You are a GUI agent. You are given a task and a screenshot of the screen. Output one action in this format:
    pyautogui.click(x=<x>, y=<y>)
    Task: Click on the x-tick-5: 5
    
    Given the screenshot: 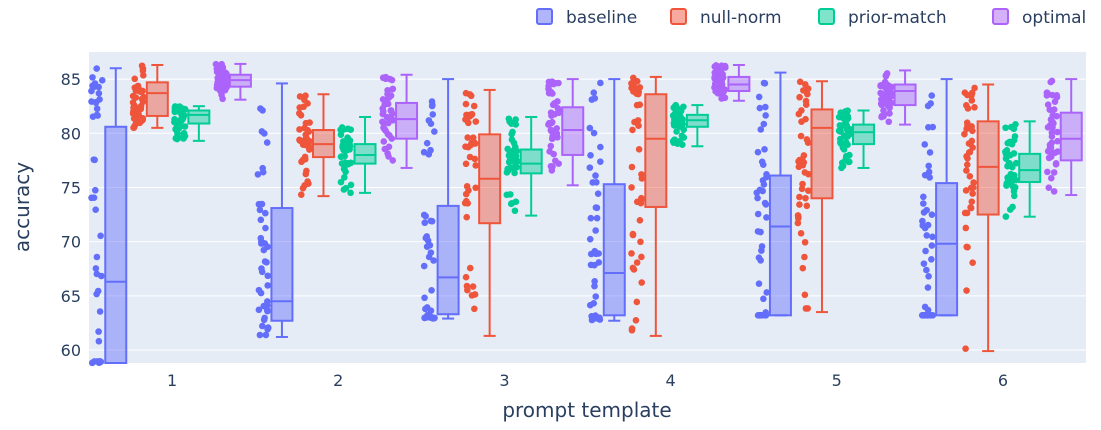 What is the action you would take?
    pyautogui.click(x=837, y=380)
    